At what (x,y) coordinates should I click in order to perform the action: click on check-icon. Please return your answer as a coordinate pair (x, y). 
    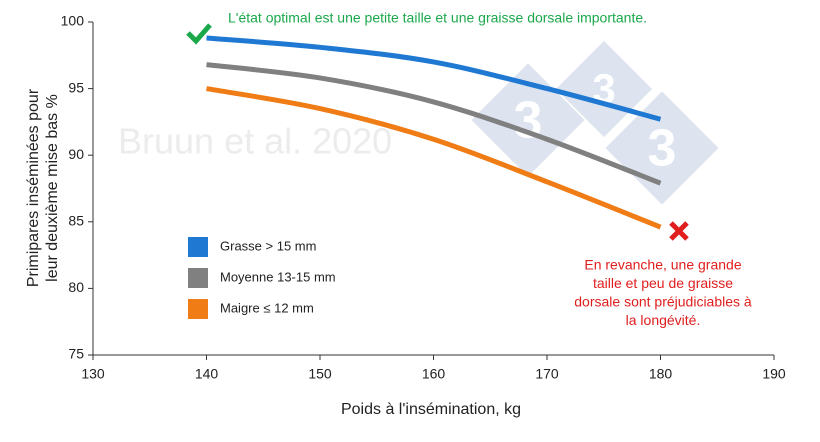
    Looking at the image, I should click on (199, 34).